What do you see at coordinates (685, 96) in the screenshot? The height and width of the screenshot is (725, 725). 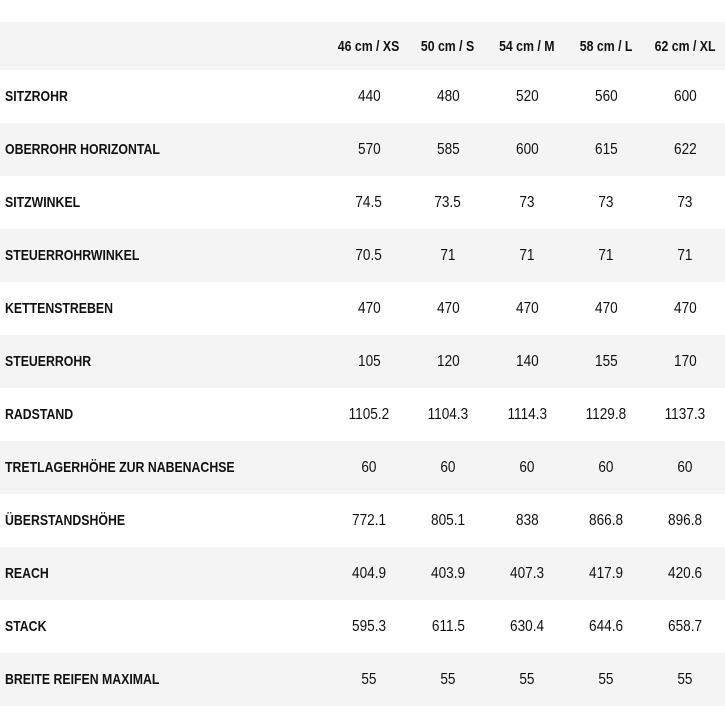 I see `cell-value-text: 600` at bounding box center [685, 96].